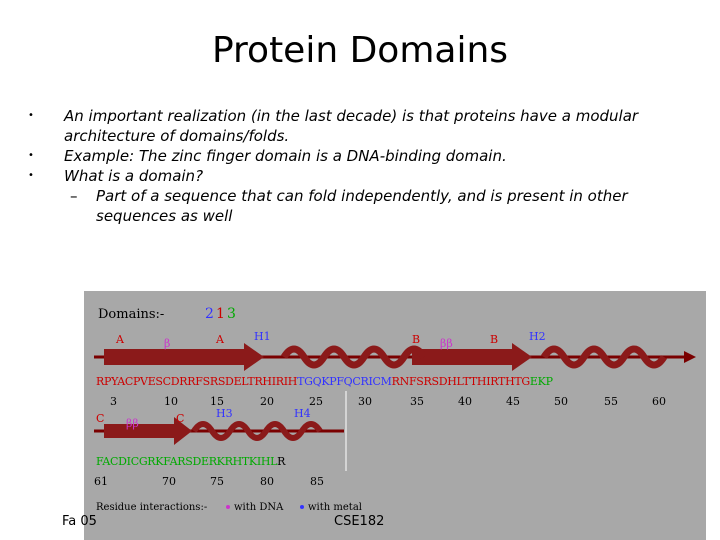 The height and width of the screenshot is (540, 720). What do you see at coordinates (417, 401) in the screenshot?
I see `svg-text: 35` at bounding box center [417, 401].